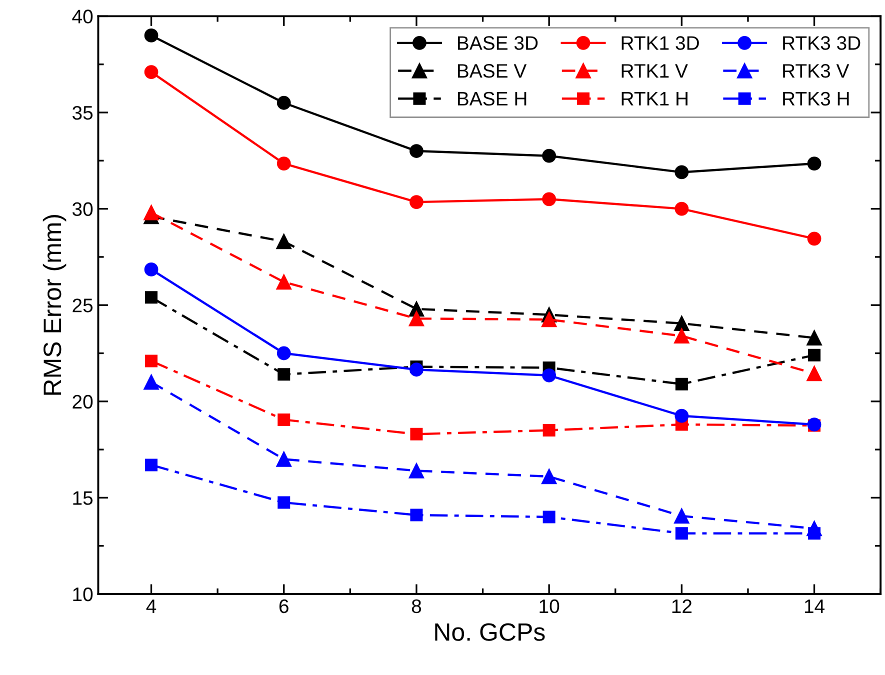  What do you see at coordinates (655, 99) in the screenshot?
I see `legend-label: RTK1 H` at bounding box center [655, 99].